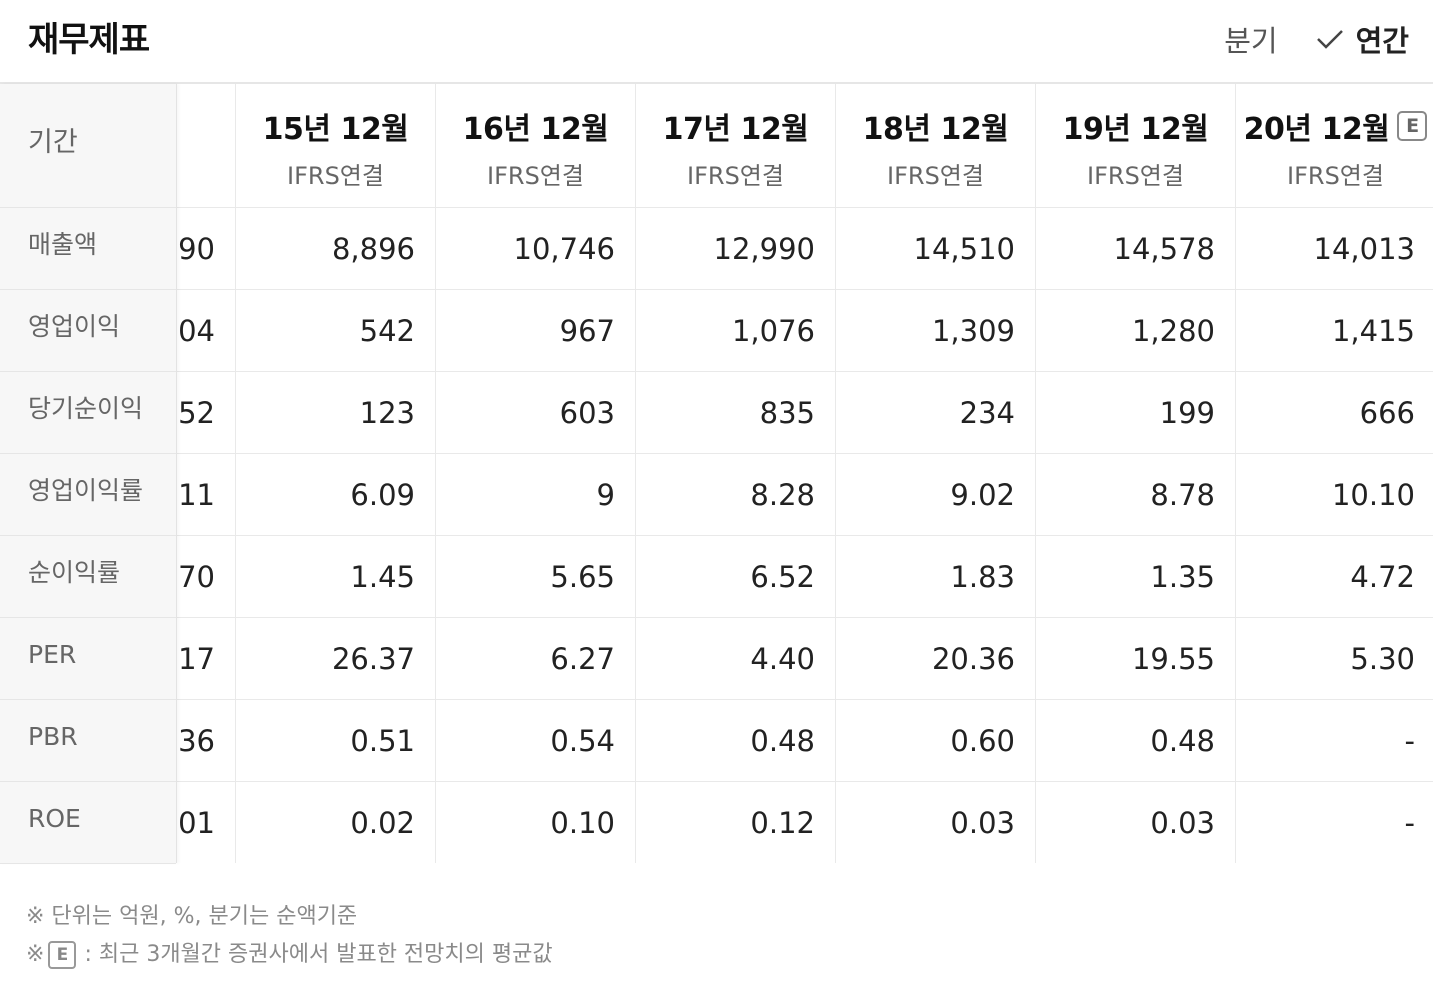  What do you see at coordinates (1316, 129) in the screenshot?
I see `column-date-label: 20년 12월` at bounding box center [1316, 129].